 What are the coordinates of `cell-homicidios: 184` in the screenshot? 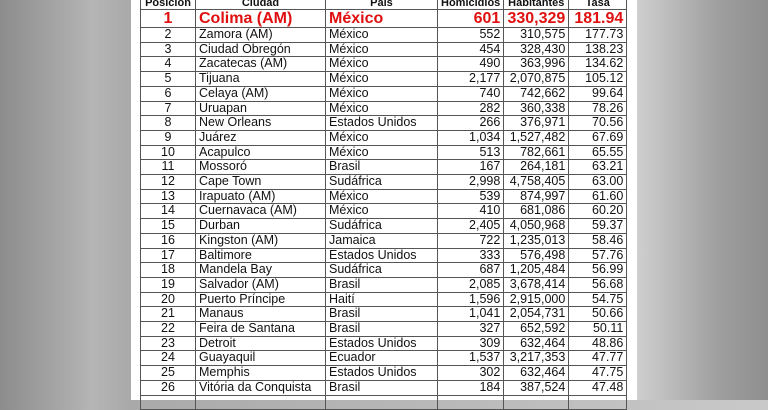 It's located at (470, 387).